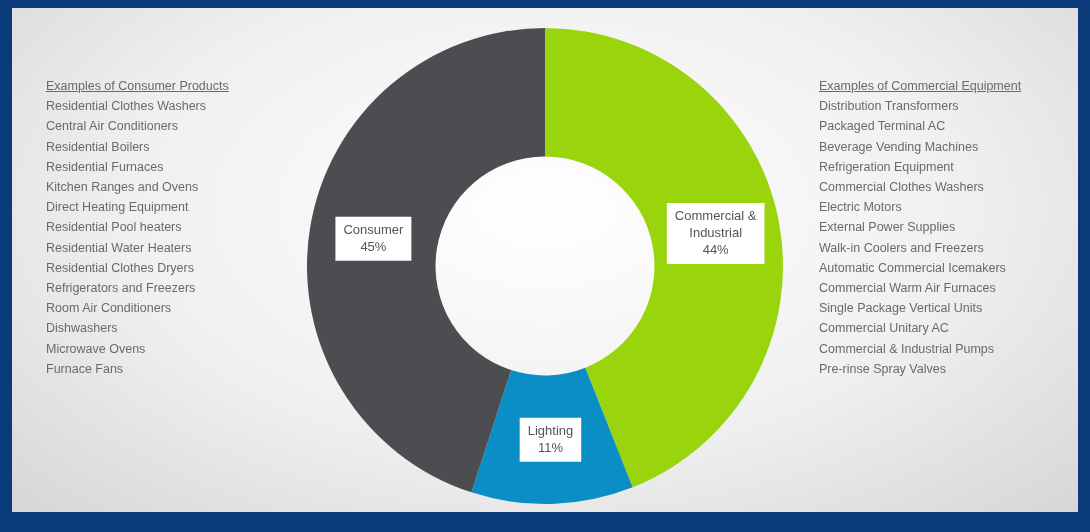  What do you see at coordinates (902, 248) in the screenshot?
I see `text: Walk-in Coolers and Freezers` at bounding box center [902, 248].